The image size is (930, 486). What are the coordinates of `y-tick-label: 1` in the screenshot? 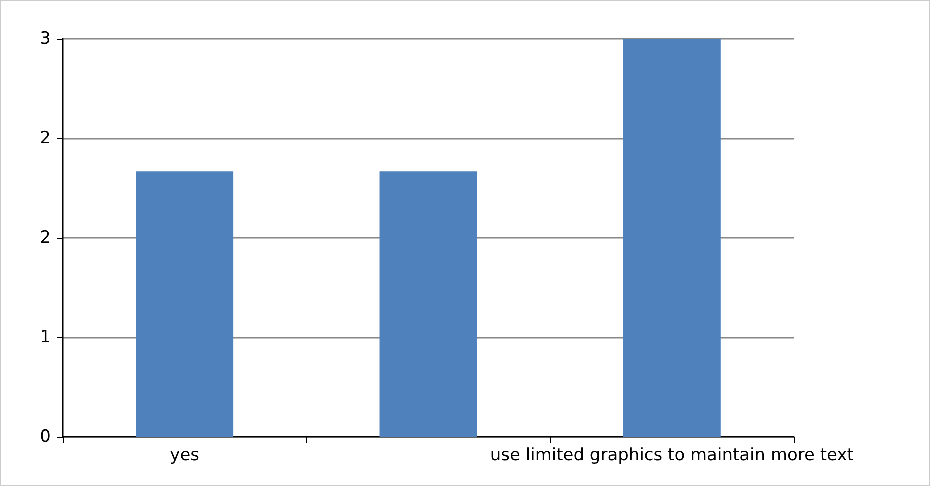 It's located at (45, 338).